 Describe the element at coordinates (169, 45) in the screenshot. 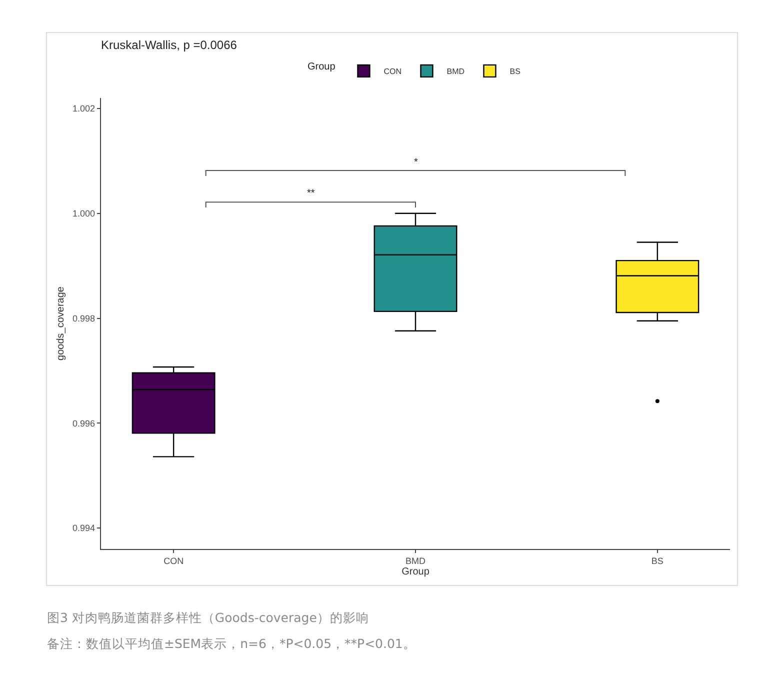

I see `chart-title: Kruskal-Wallis, p =0.0066` at that location.